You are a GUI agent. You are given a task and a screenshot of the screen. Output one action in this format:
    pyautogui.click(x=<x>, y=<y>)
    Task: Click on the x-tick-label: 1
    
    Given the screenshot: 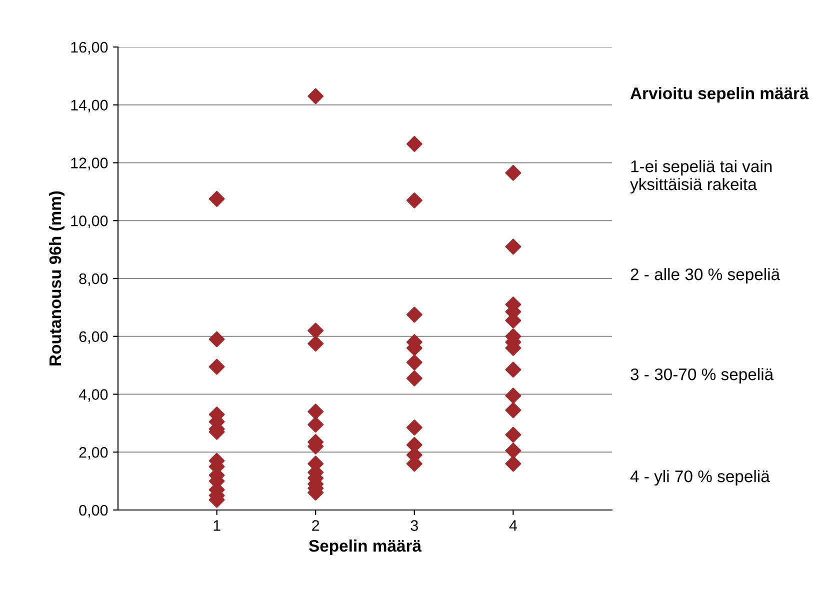 What is the action you would take?
    pyautogui.click(x=217, y=525)
    